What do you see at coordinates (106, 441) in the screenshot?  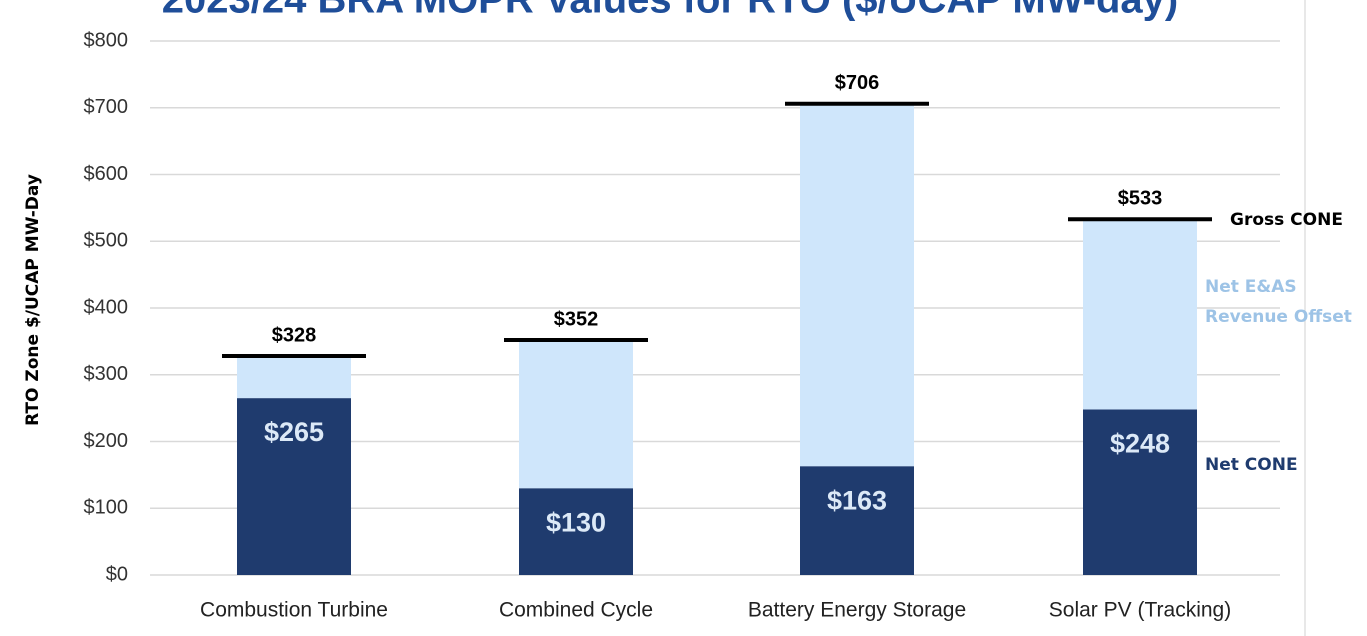 I see `y-tick-label: $200` at bounding box center [106, 441].